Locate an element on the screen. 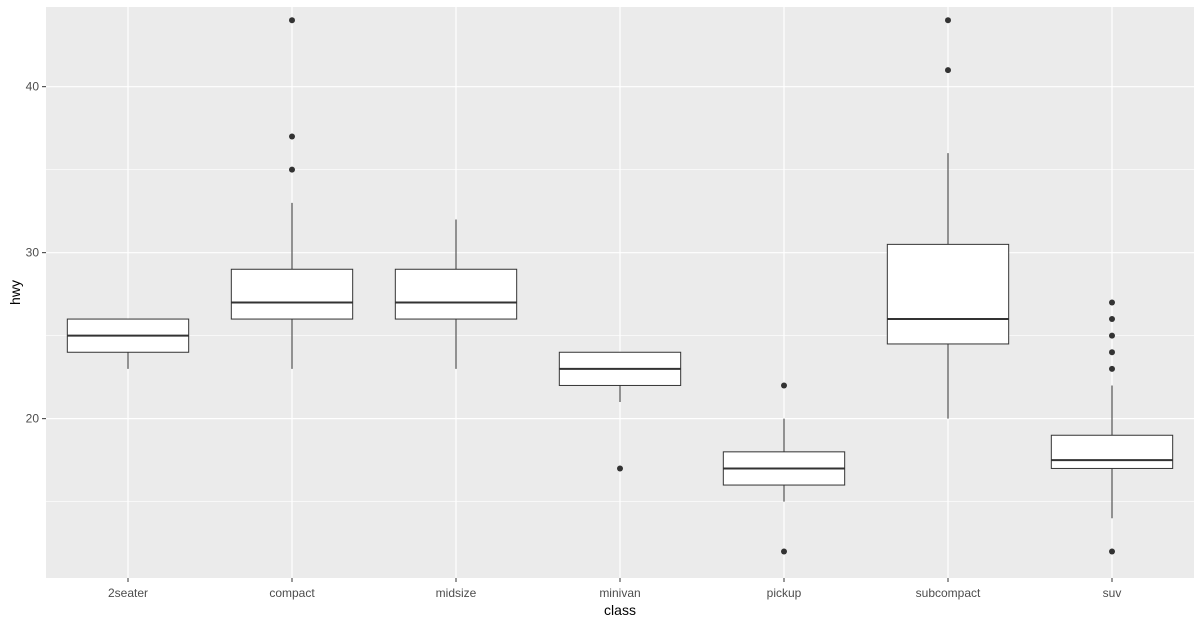 The height and width of the screenshot is (625, 1200). x-tick-label: suv is located at coordinates (1112, 593).